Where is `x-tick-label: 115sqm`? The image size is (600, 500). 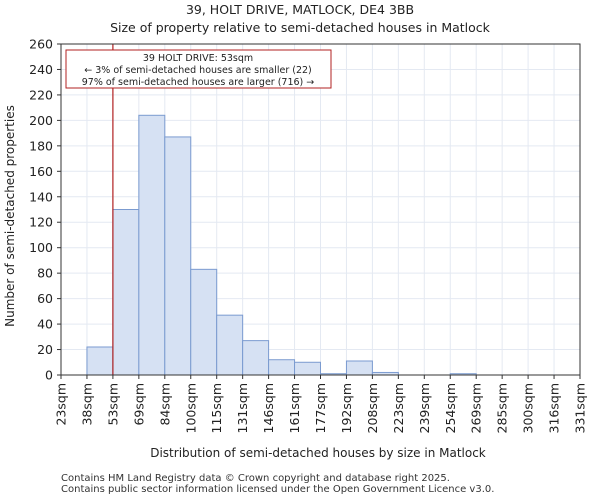 x-tick-label: 115sqm is located at coordinates (216, 408).